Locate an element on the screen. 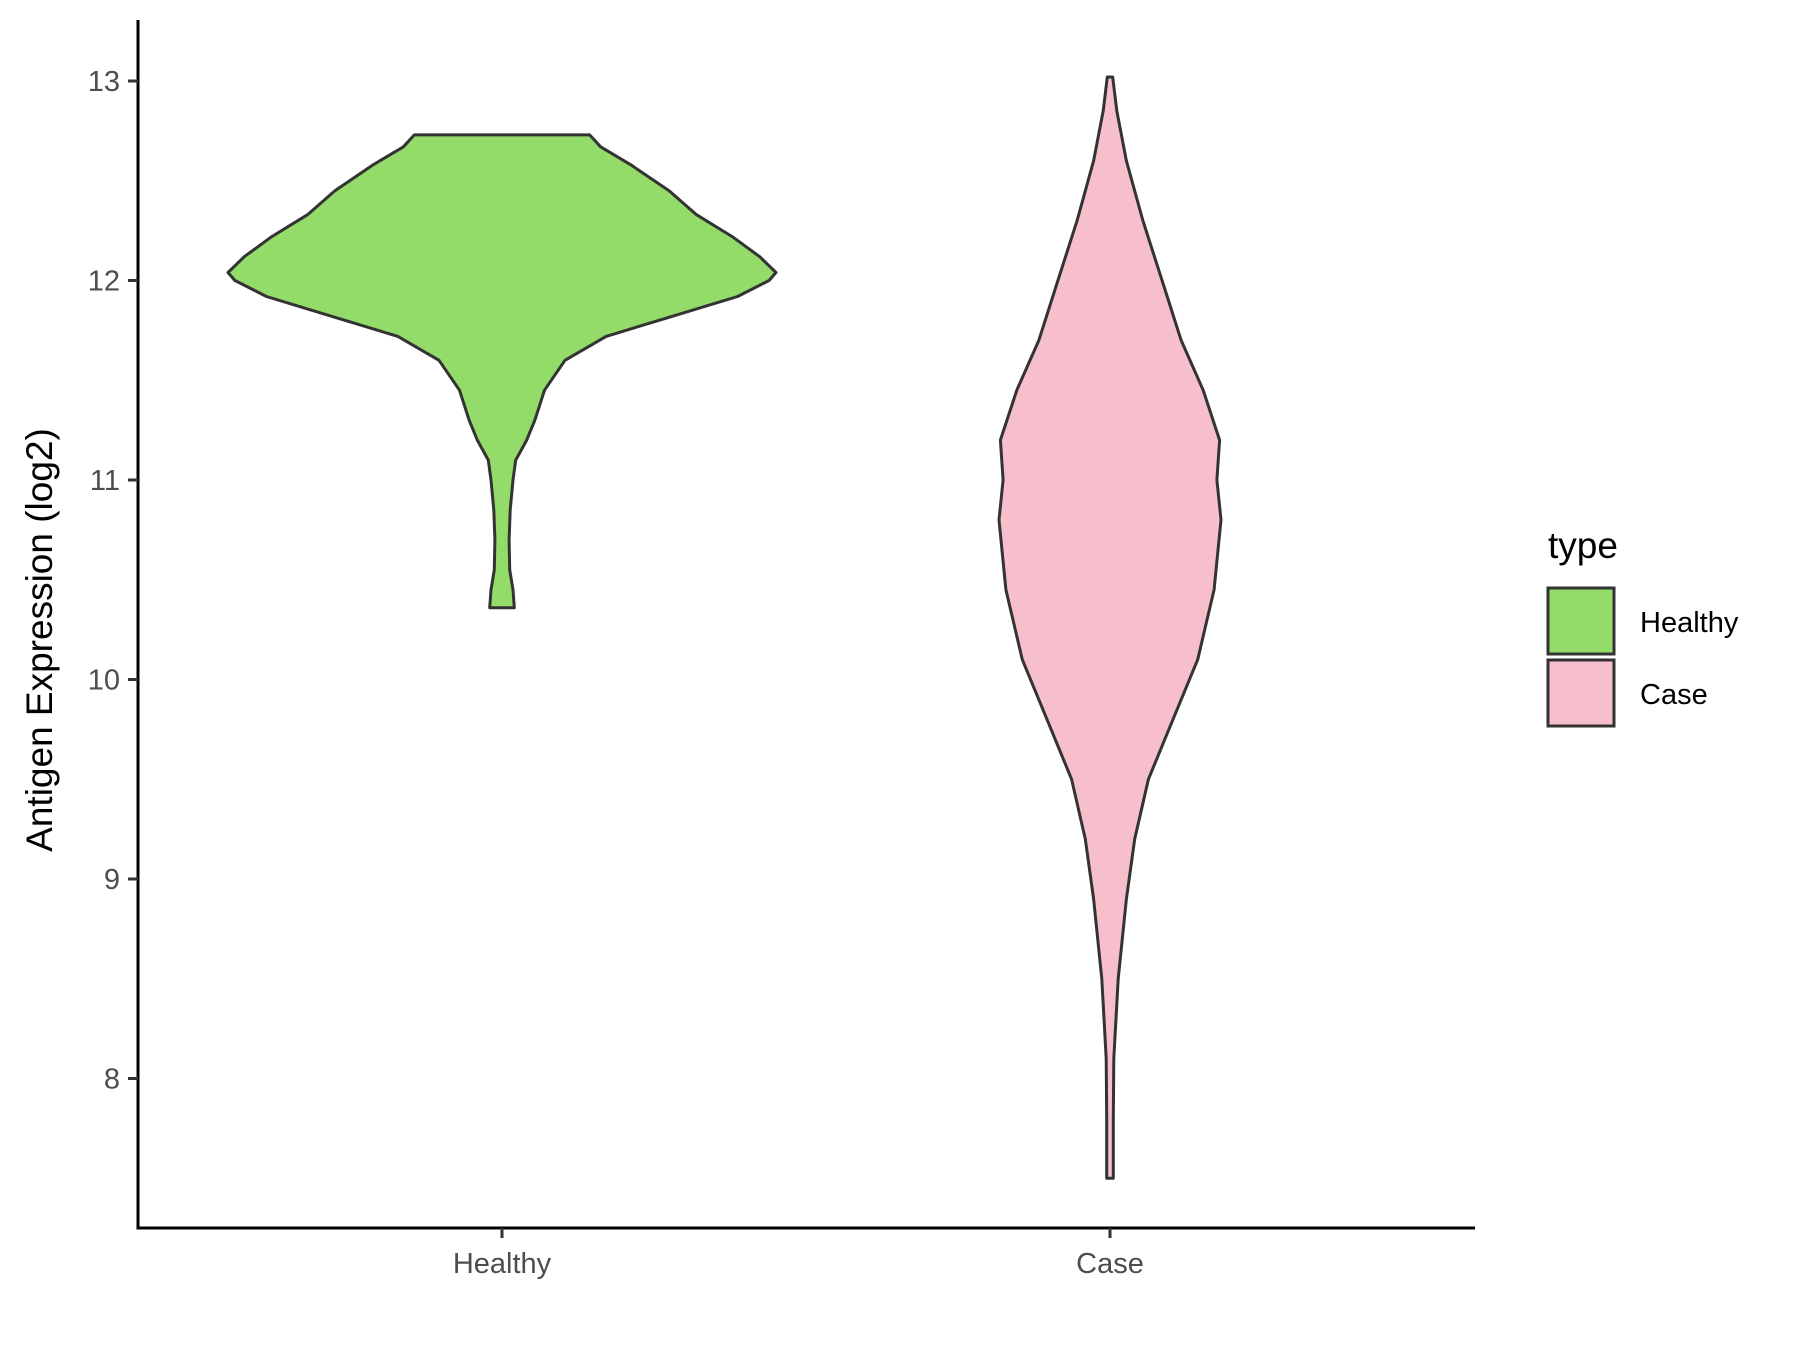 The height and width of the screenshot is (1350, 1800). legend-key-case is located at coordinates (1581, 693).